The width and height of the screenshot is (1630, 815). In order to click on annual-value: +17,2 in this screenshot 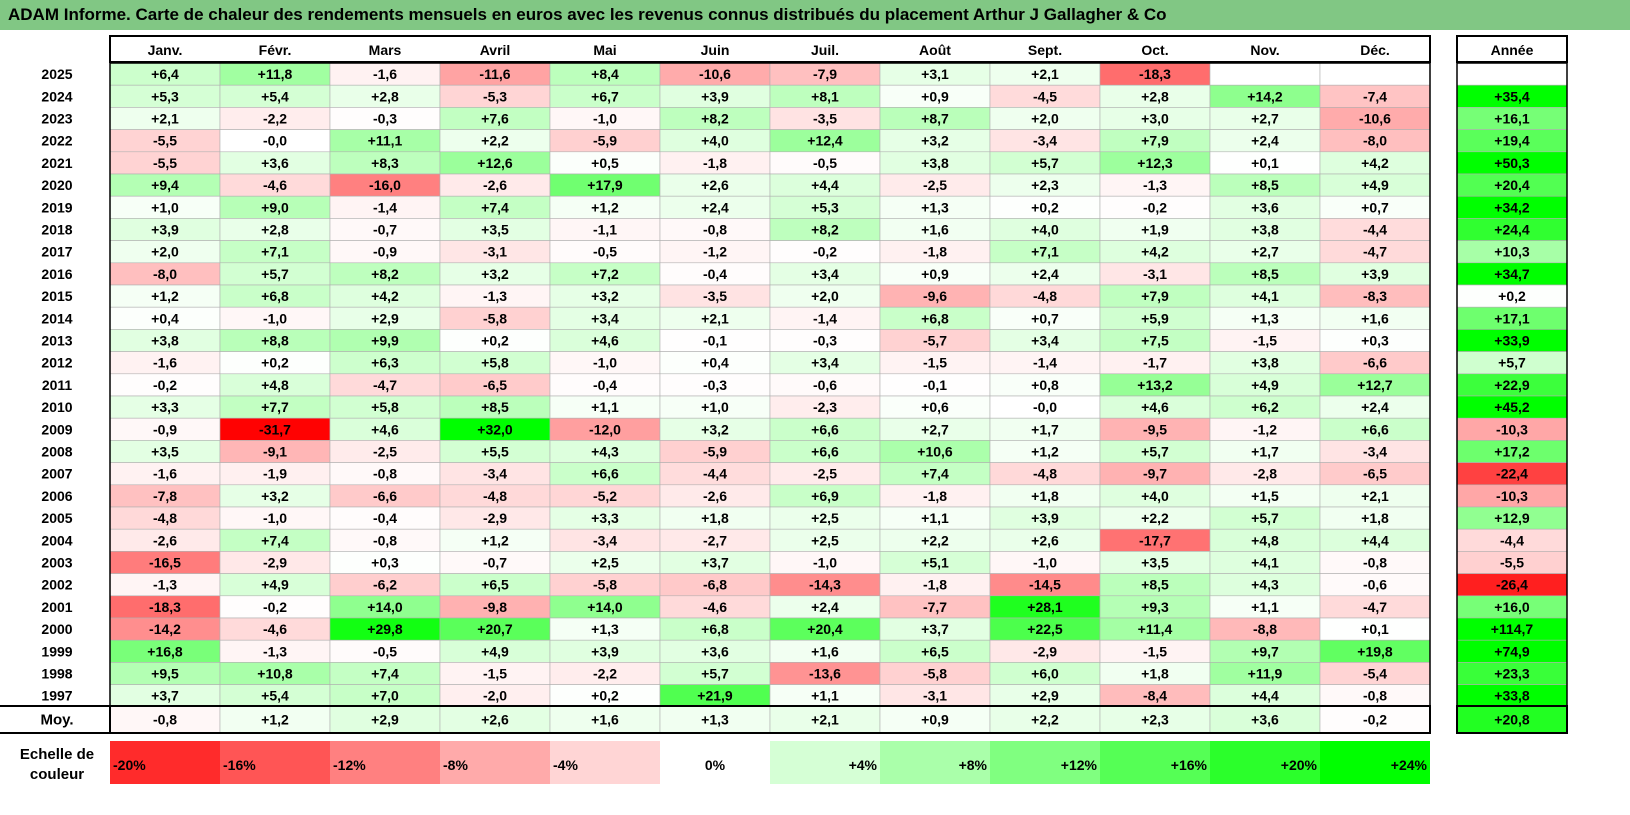, I will do `click(1512, 452)`.